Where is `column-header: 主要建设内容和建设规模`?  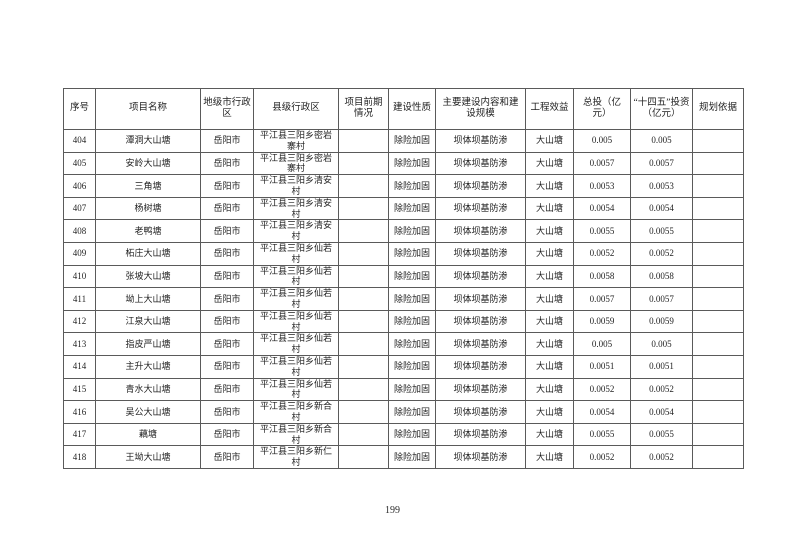 column-header: 主要建设内容和建设规模 is located at coordinates (480, 109).